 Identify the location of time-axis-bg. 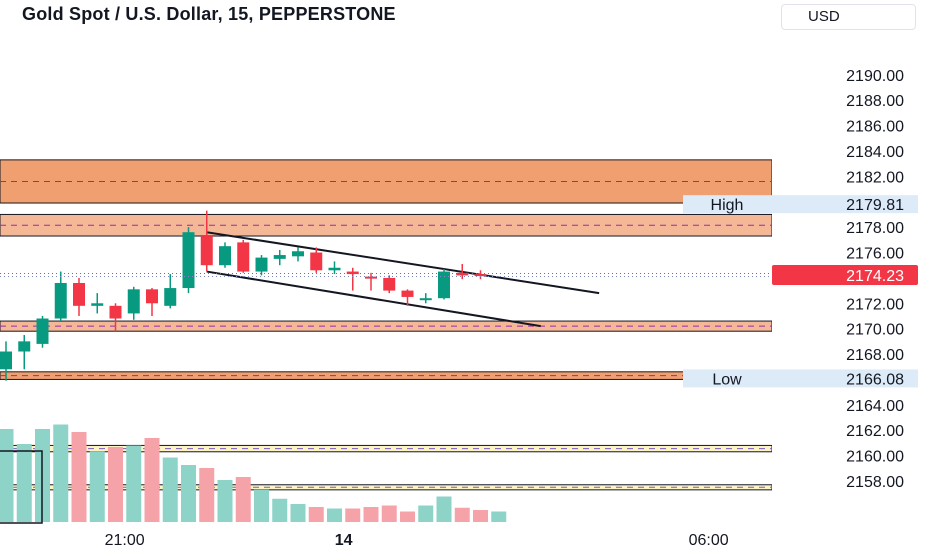
(386, 538).